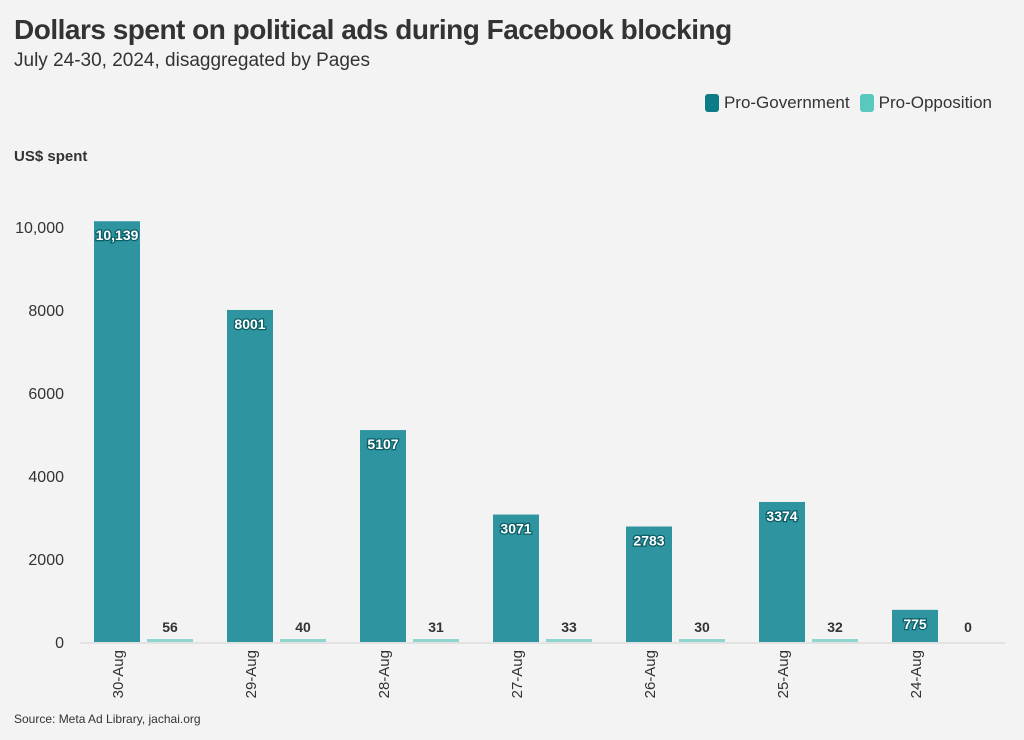 The height and width of the screenshot is (740, 1024). Describe the element at coordinates (515, 529) in the screenshot. I see `data-label: 3071` at that location.